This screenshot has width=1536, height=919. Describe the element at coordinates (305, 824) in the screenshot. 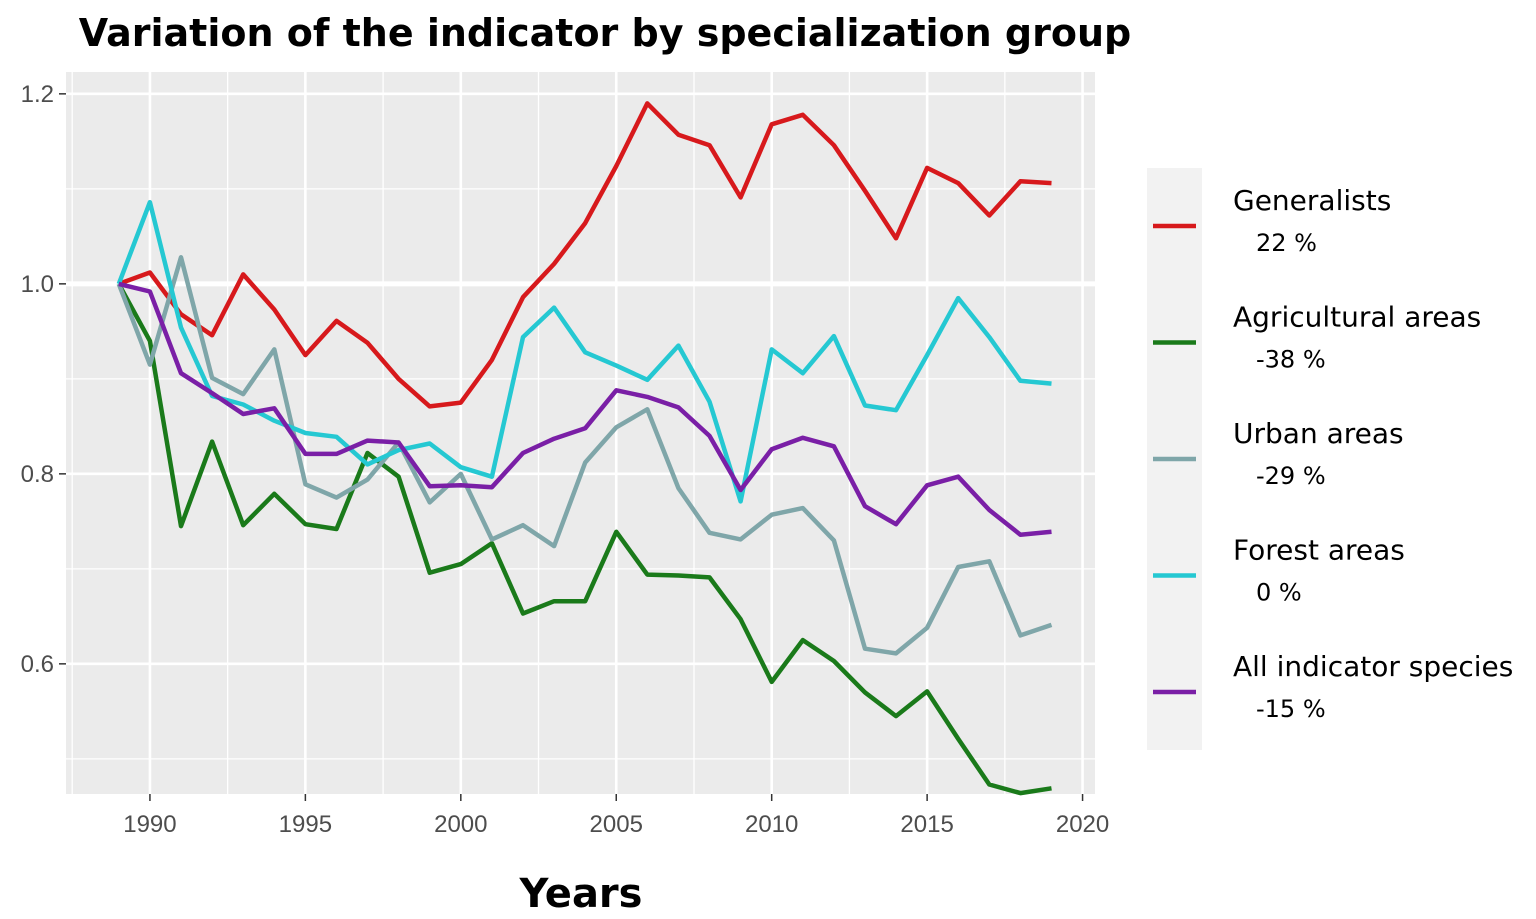

I see `x-tick-label: 1995` at that location.